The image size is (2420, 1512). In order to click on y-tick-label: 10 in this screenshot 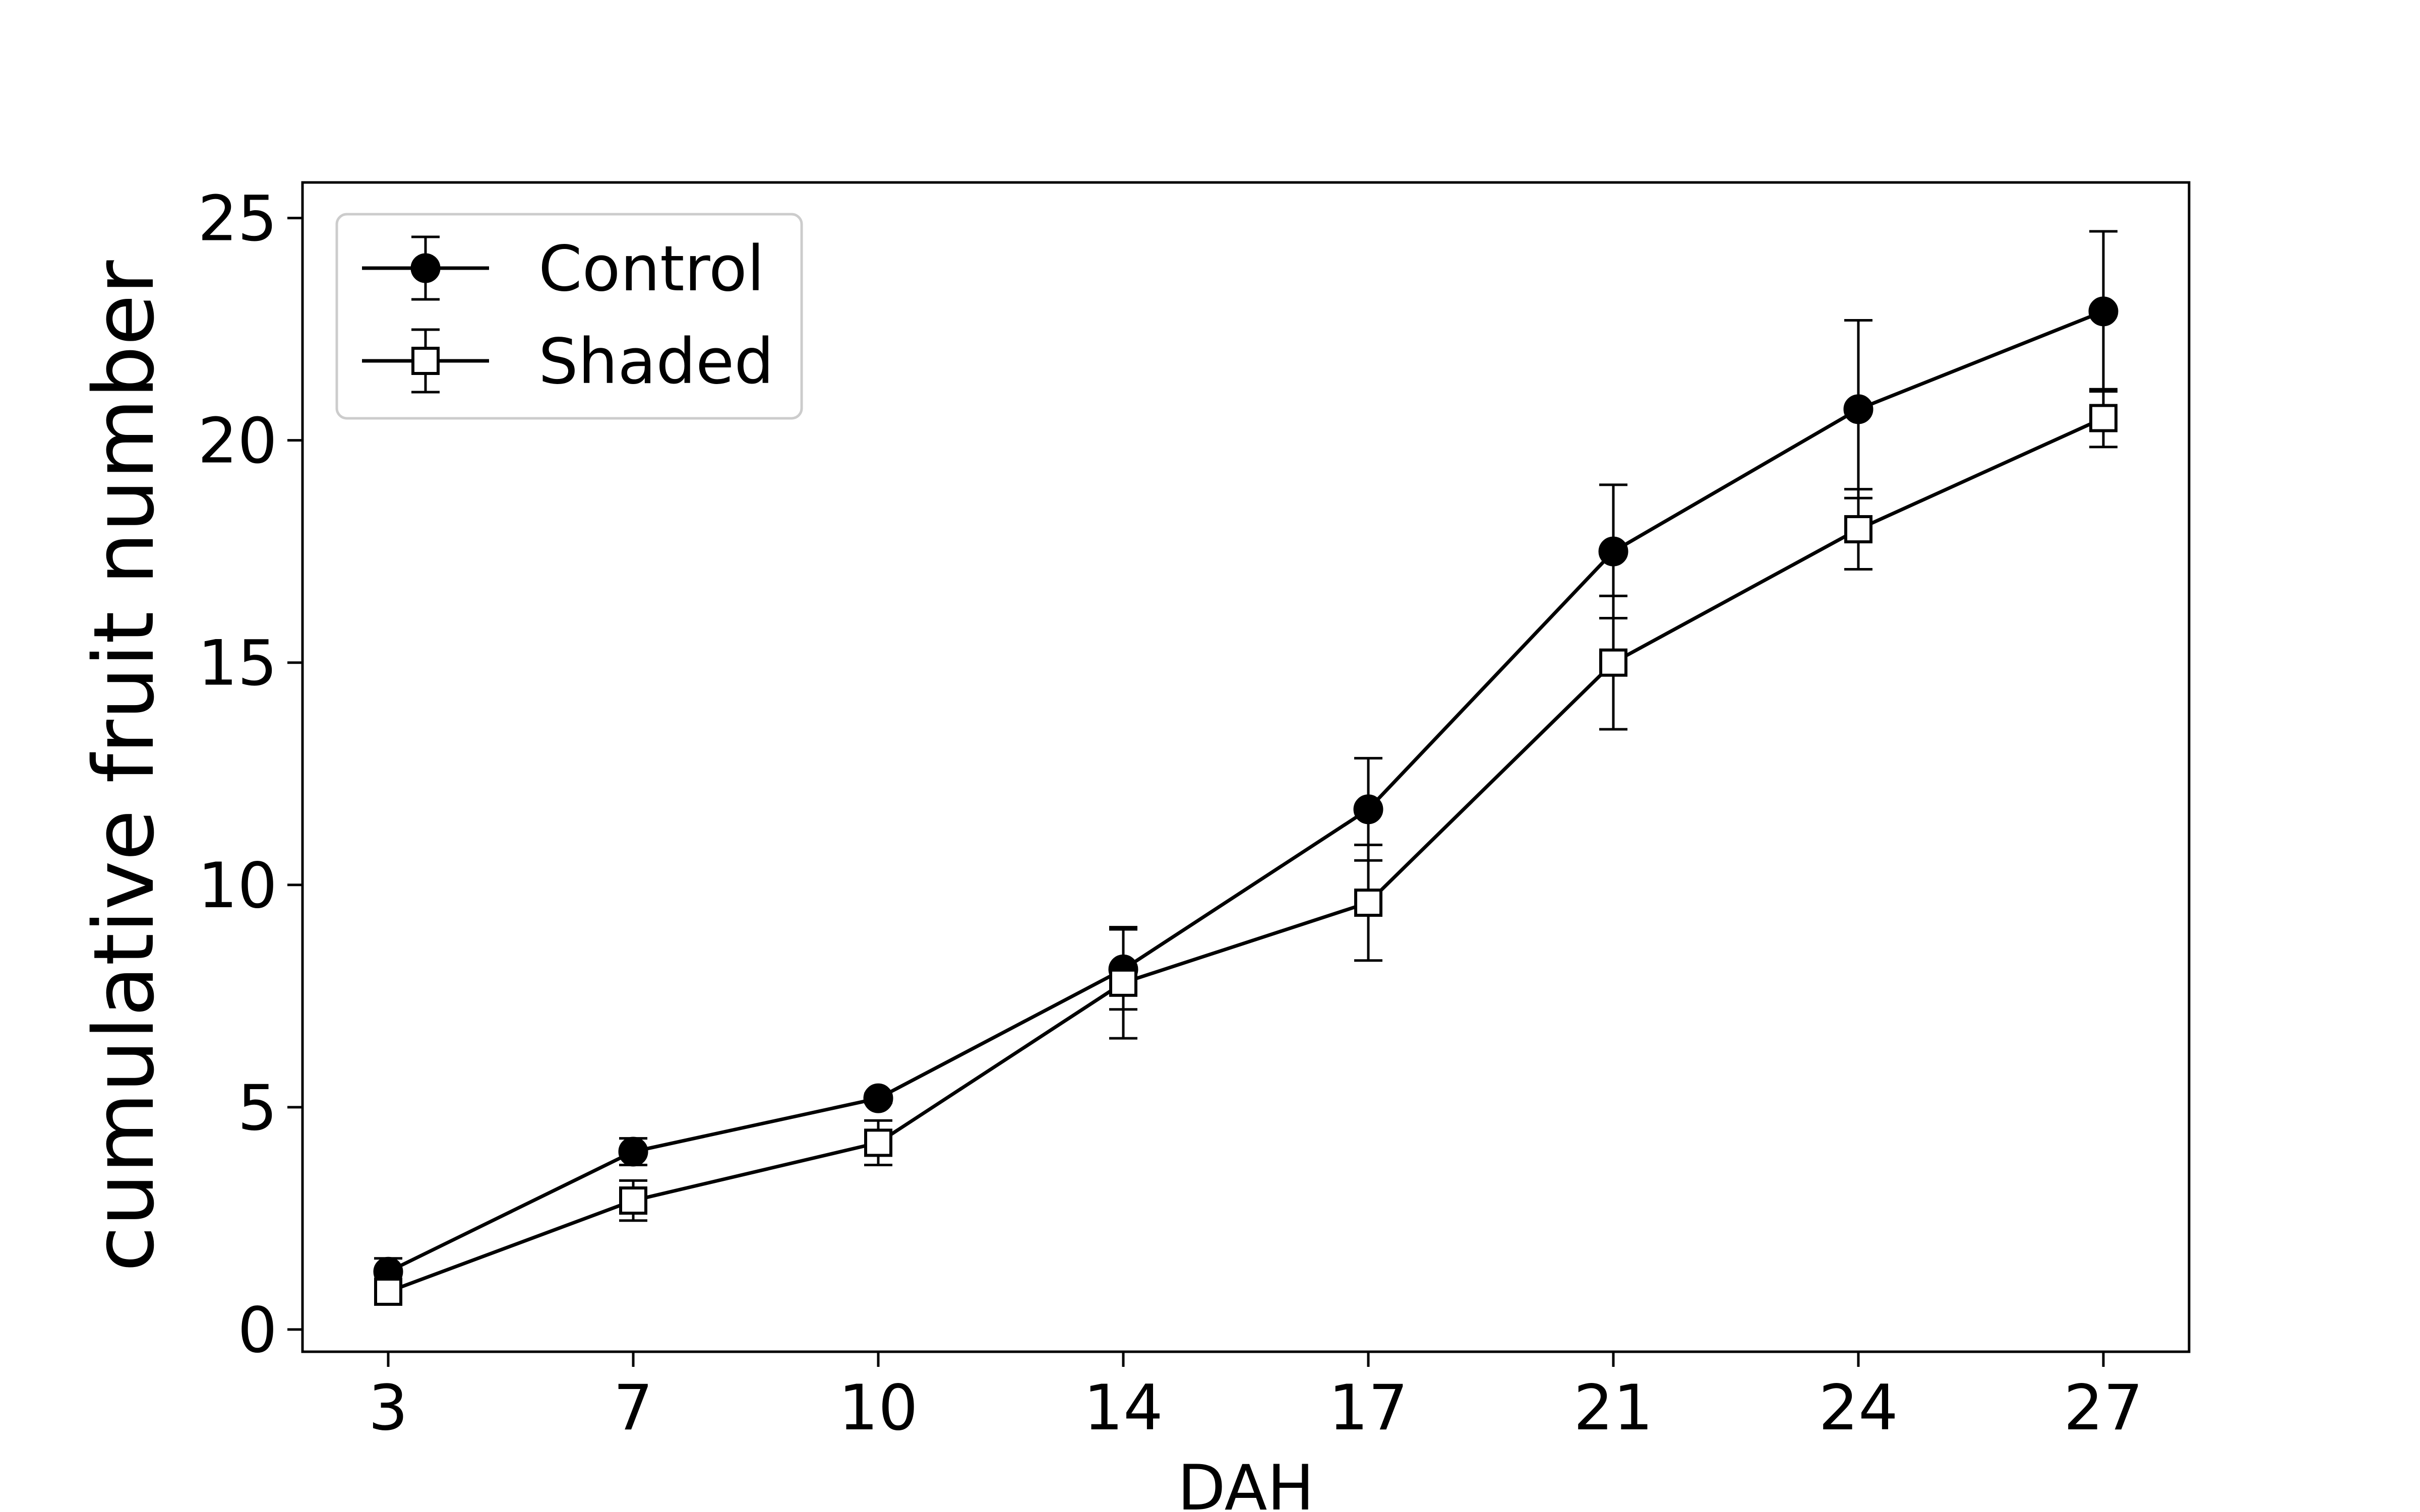, I will do `click(237, 886)`.